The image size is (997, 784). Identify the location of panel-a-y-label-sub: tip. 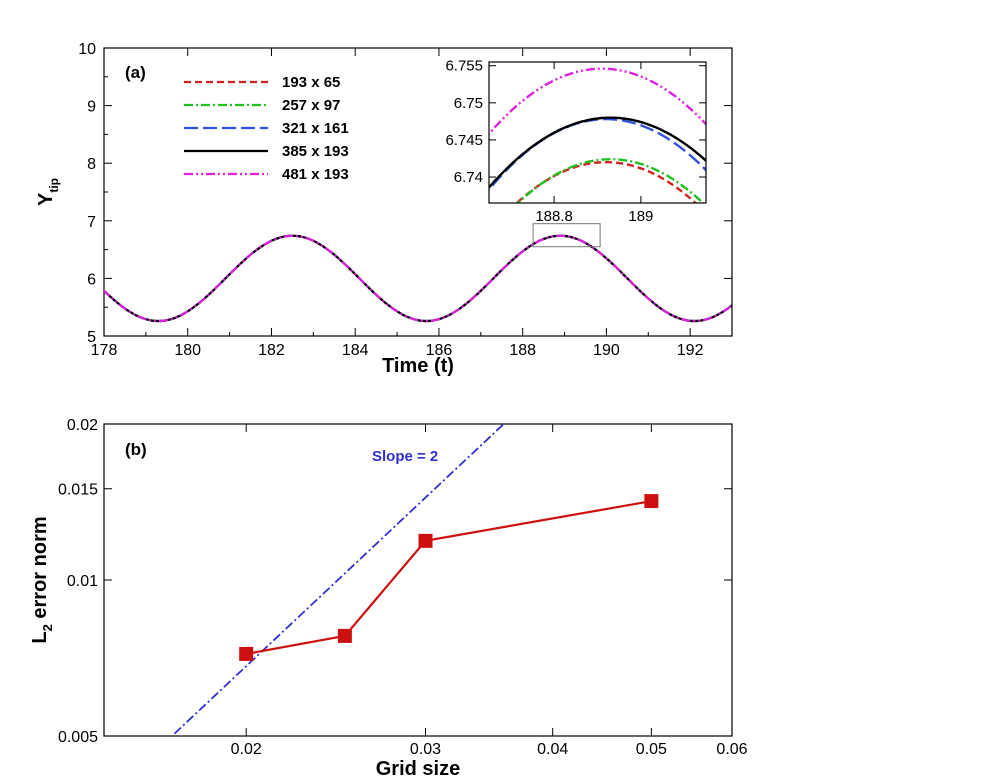
(54, 185).